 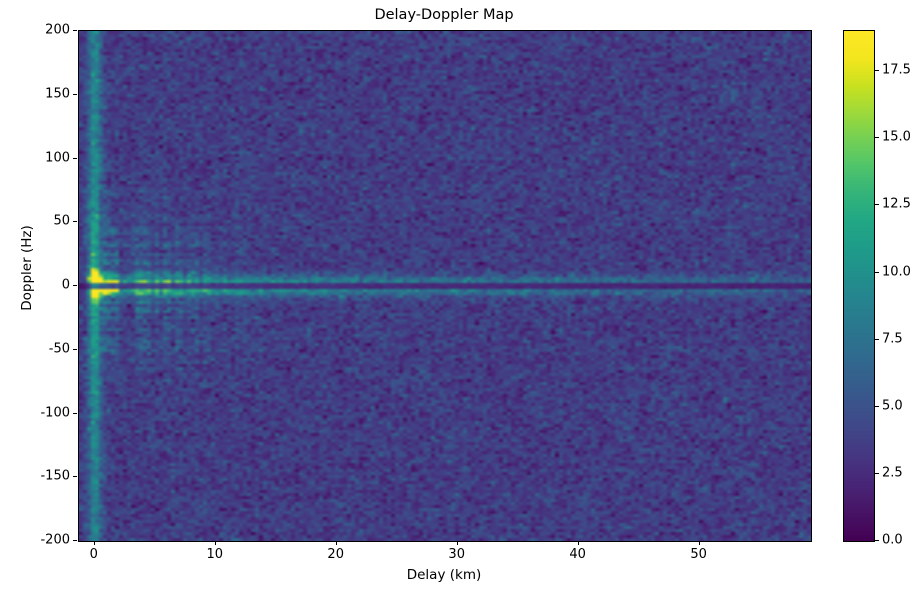 I want to click on y-tick-label: 150, so click(x=57, y=94).